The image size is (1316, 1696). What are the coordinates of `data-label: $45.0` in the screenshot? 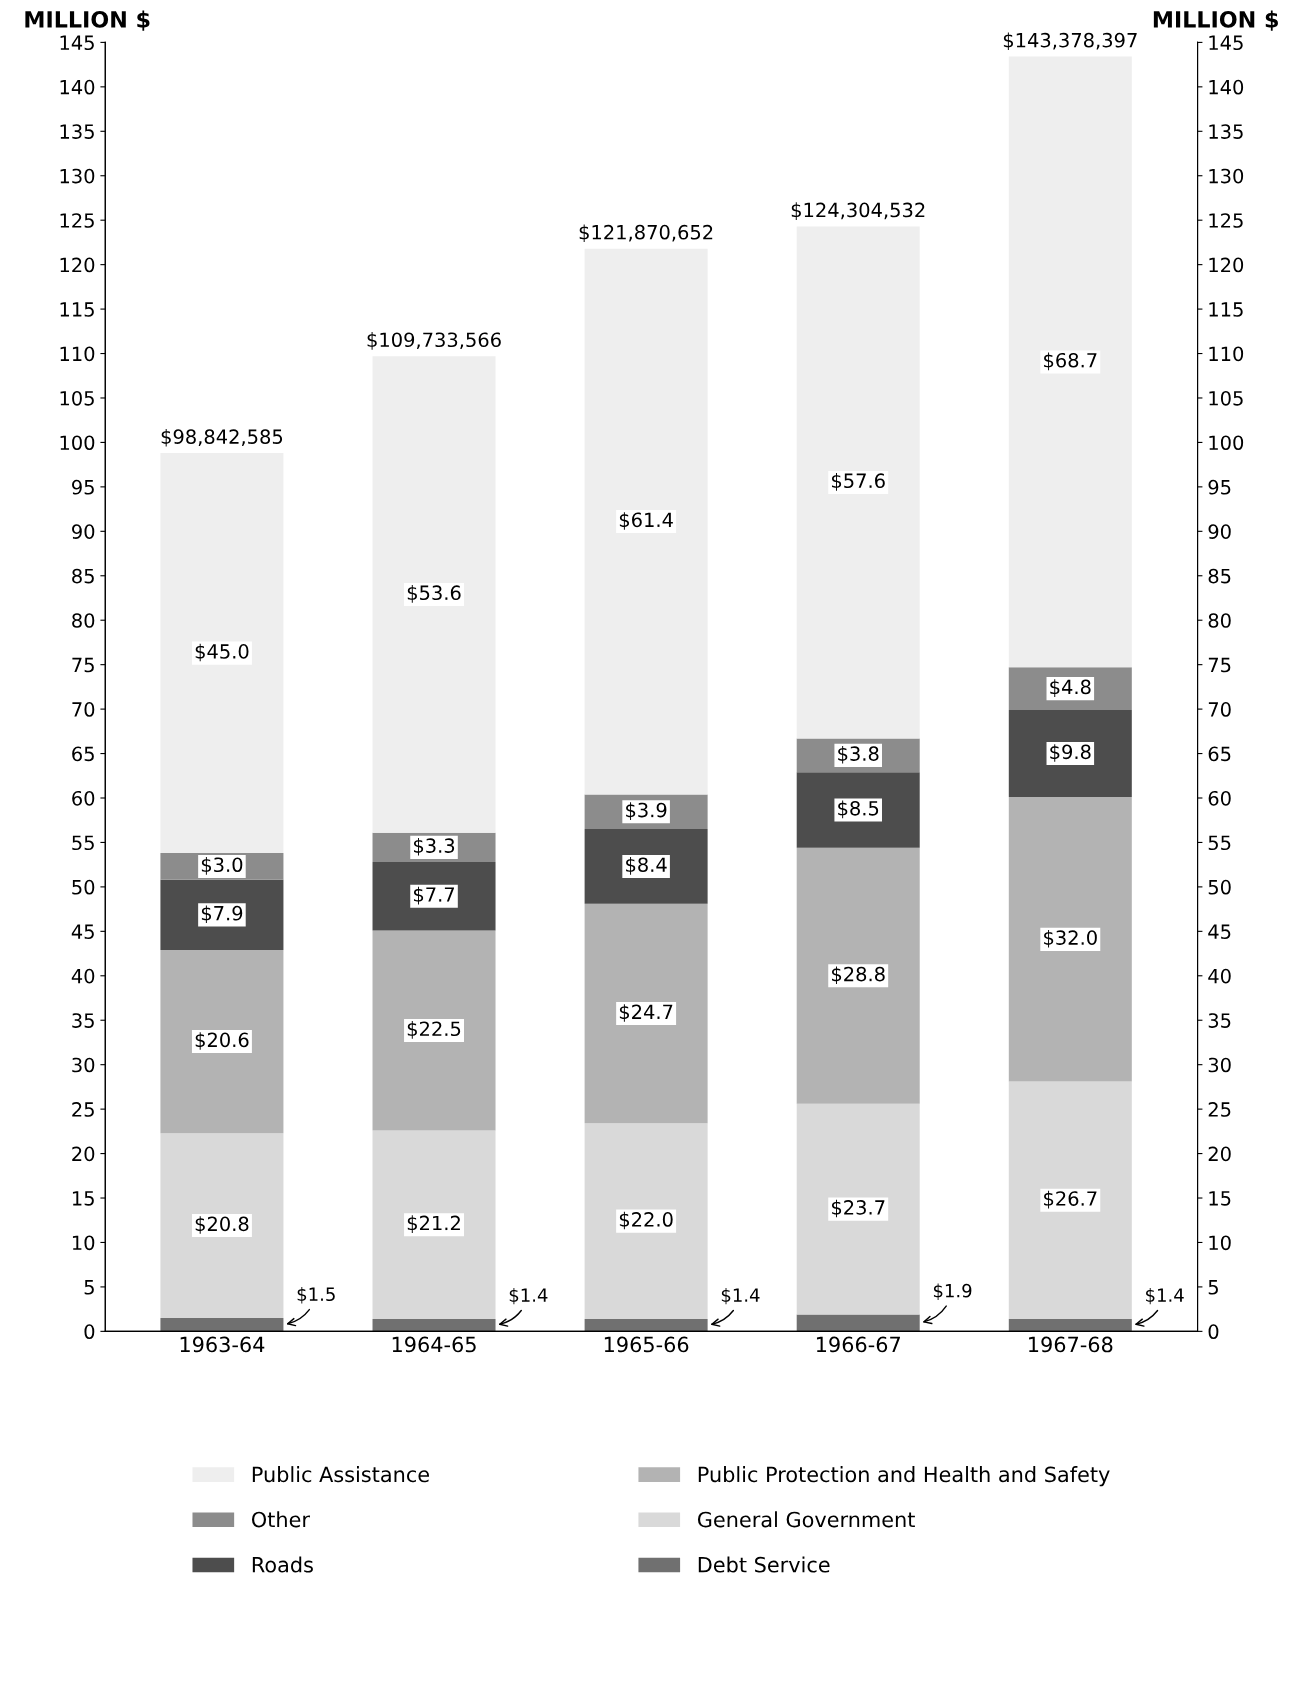 It's located at (222, 652).